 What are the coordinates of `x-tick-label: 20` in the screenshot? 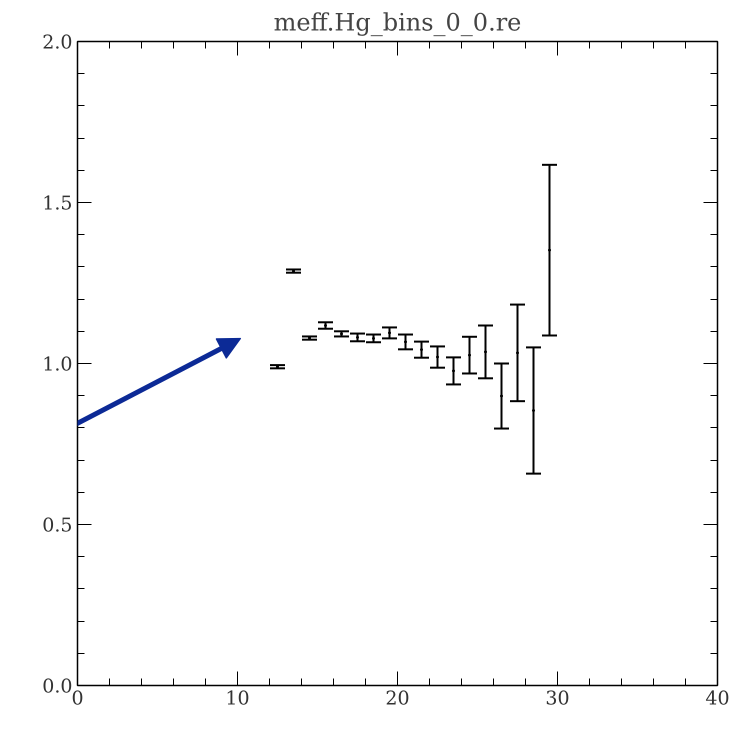 It's located at (397, 699).